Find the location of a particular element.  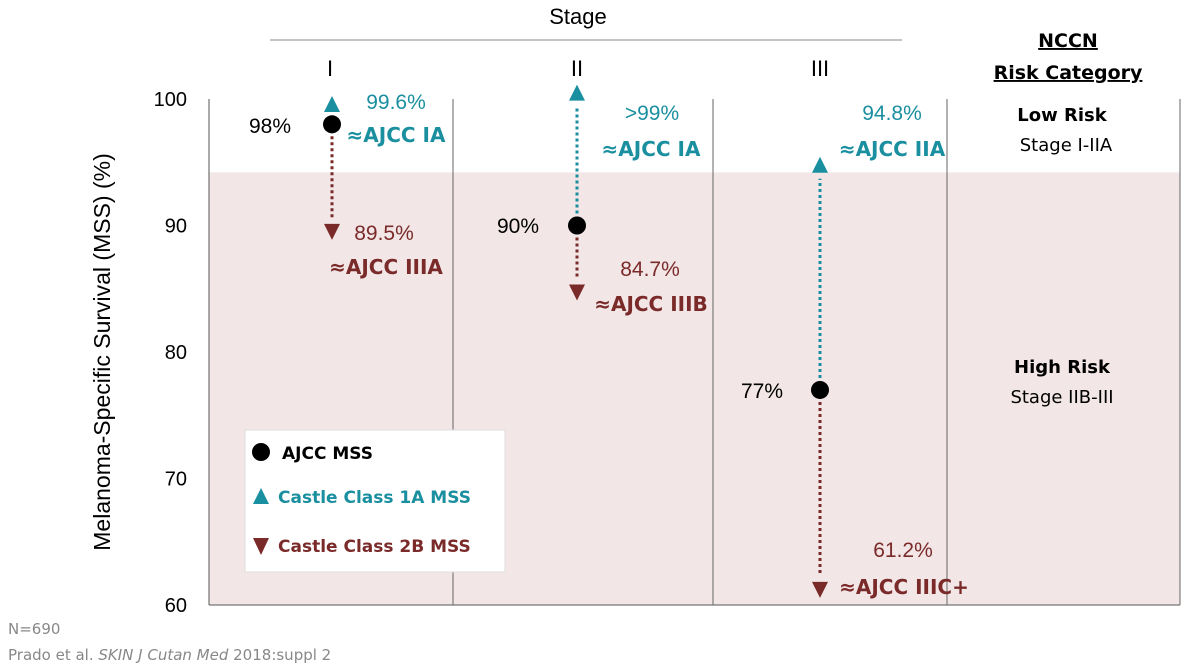

stage-title: Stage is located at coordinates (578, 16).